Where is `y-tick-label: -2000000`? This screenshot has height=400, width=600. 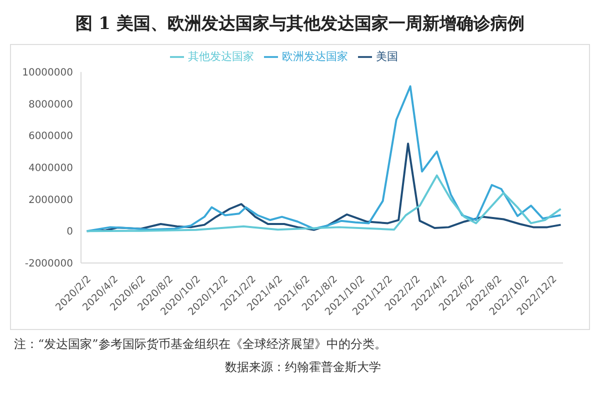 y-tick-label: -2000000 is located at coordinates (48, 264).